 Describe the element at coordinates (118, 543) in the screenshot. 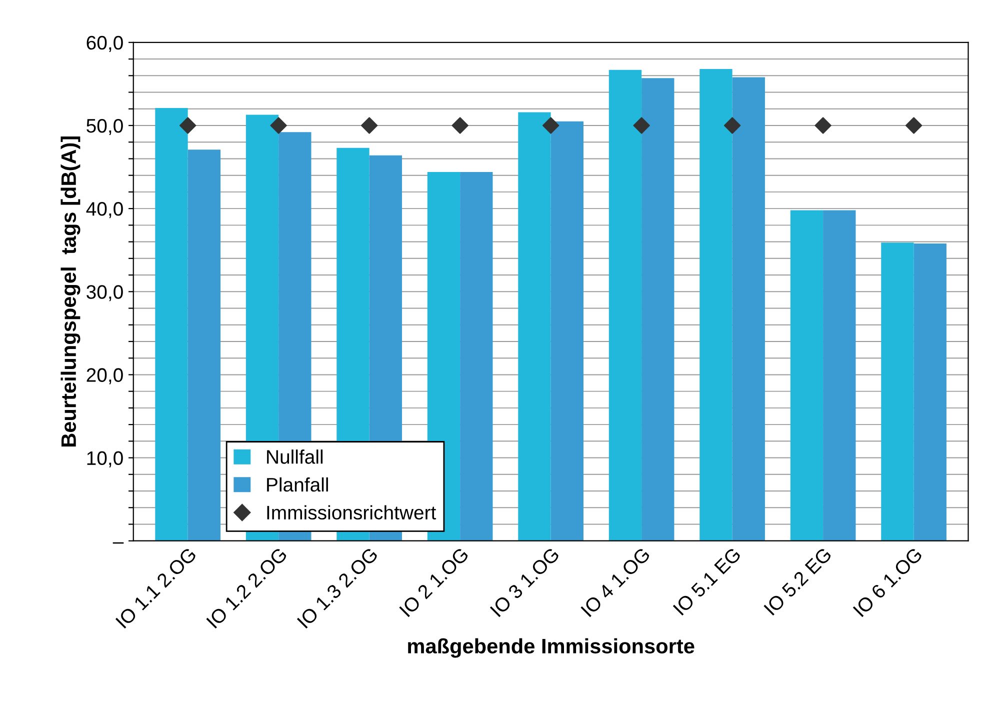

I see `y-tick-label: –` at that location.